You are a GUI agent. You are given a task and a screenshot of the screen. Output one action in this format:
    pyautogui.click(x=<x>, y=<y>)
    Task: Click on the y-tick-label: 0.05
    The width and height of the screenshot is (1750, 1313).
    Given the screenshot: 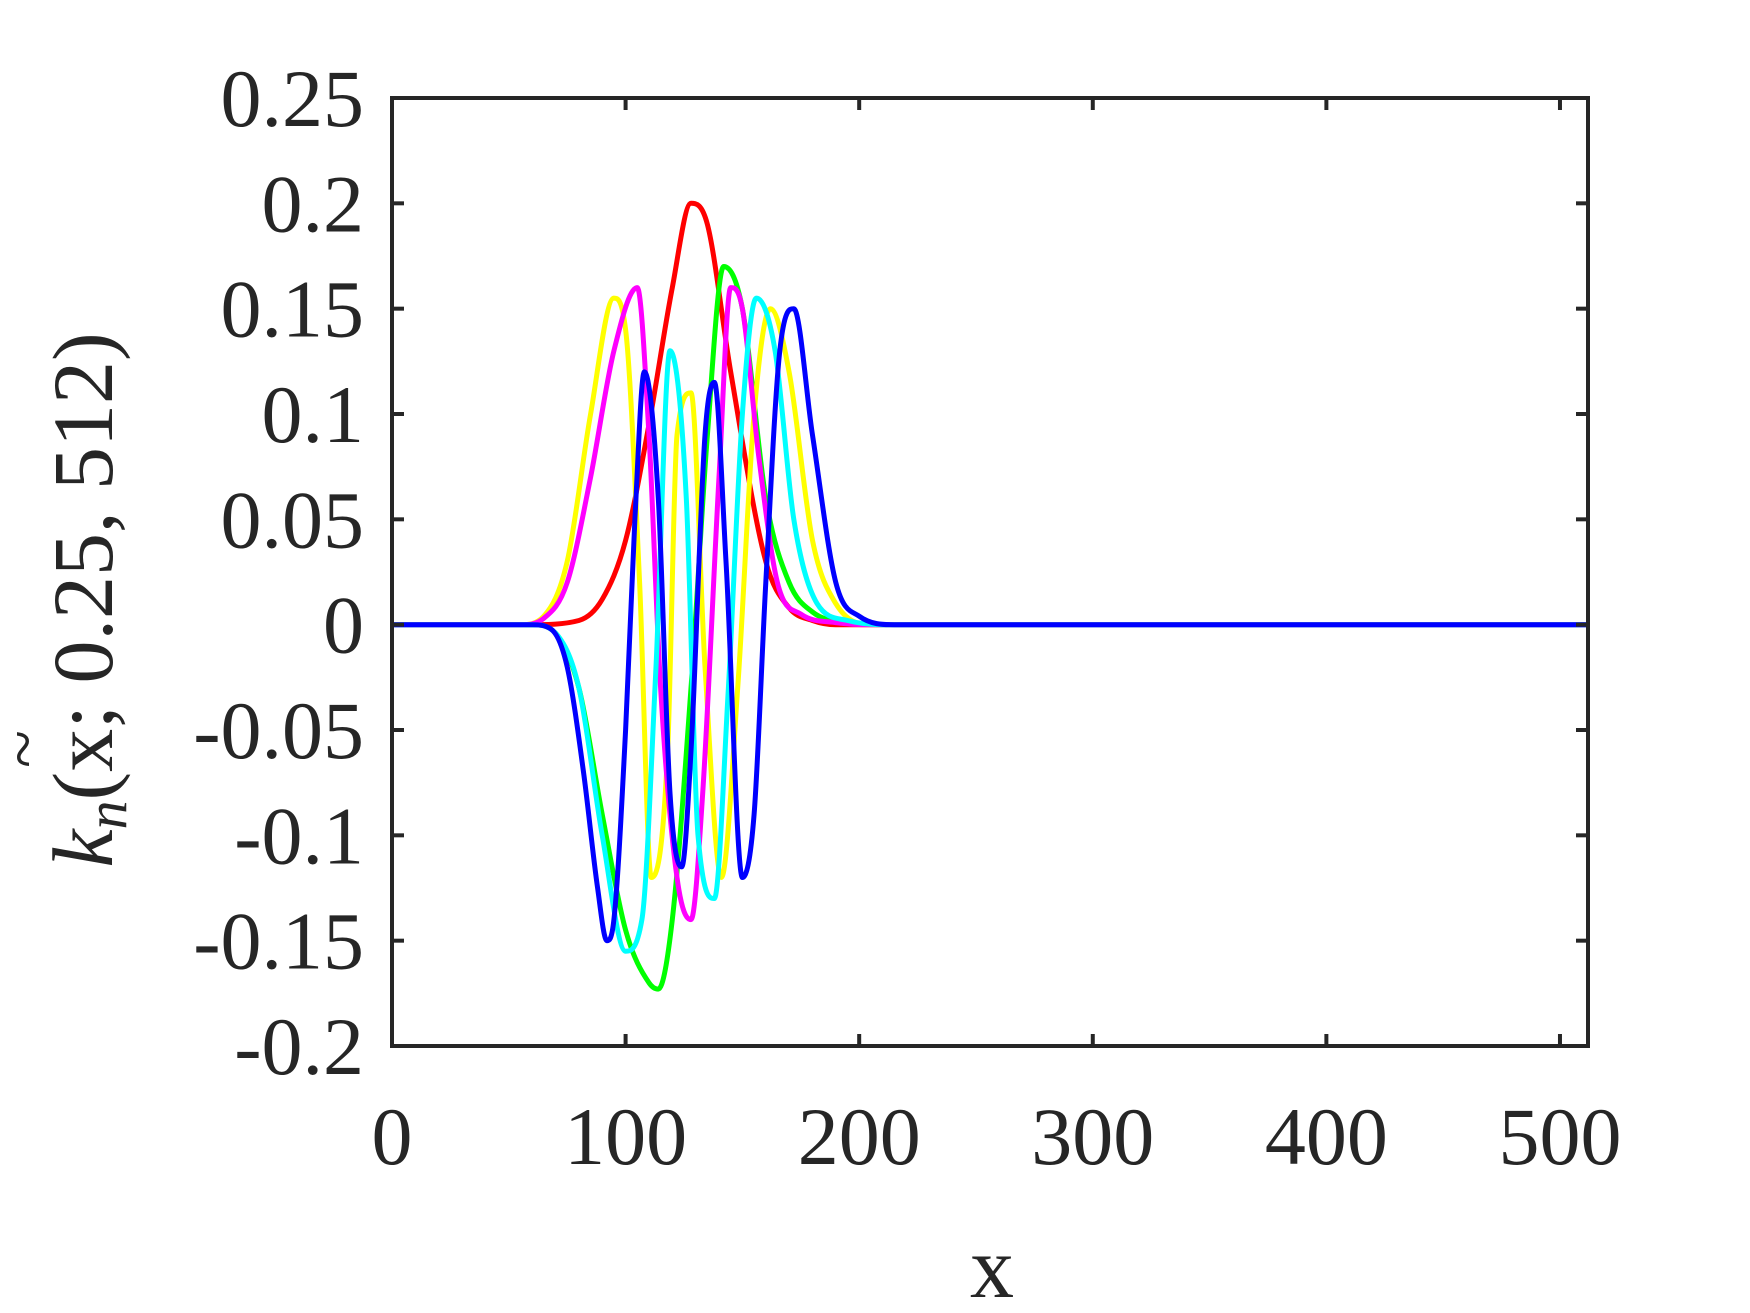 What is the action you would take?
    pyautogui.click(x=293, y=519)
    